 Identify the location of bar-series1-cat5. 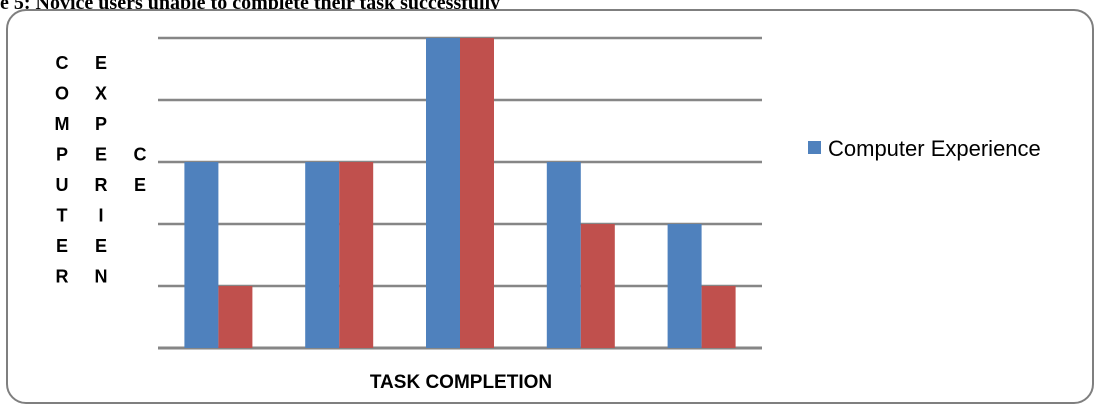
(684, 286).